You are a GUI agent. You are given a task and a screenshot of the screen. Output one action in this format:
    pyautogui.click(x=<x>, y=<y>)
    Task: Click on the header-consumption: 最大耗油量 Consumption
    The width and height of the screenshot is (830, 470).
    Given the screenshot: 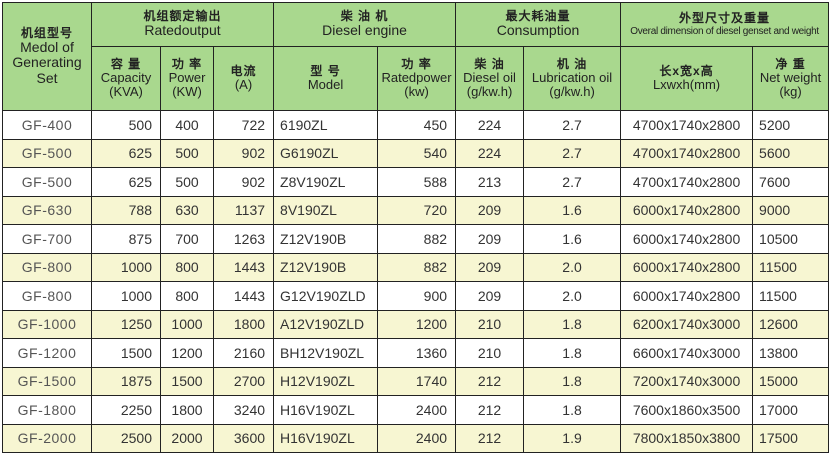 What is the action you would take?
    pyautogui.click(x=538, y=24)
    